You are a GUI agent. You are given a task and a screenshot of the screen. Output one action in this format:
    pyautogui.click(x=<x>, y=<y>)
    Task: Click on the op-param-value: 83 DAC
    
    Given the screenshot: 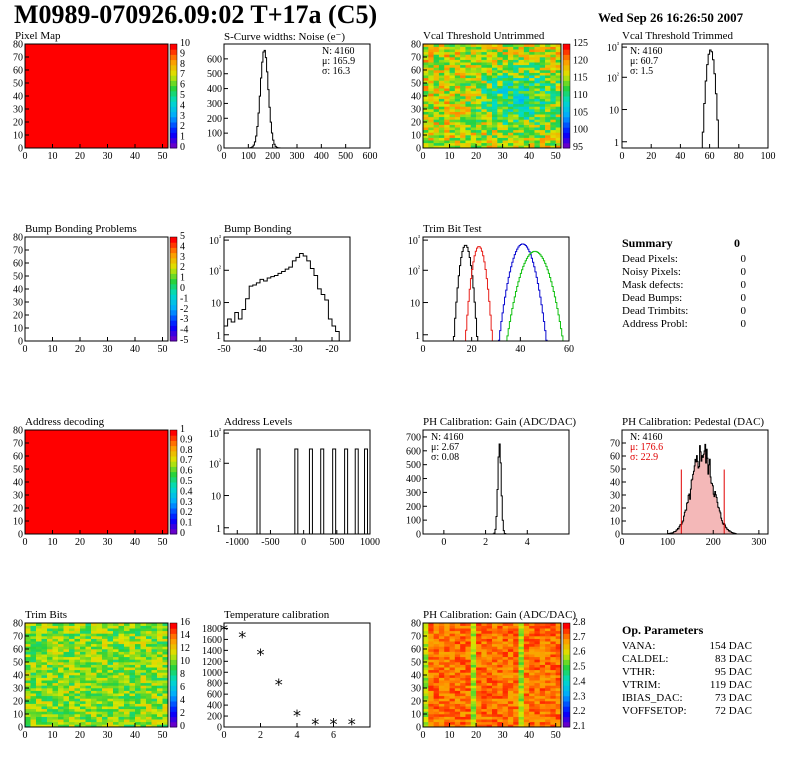 What is the action you would take?
    pyautogui.click(x=733, y=659)
    